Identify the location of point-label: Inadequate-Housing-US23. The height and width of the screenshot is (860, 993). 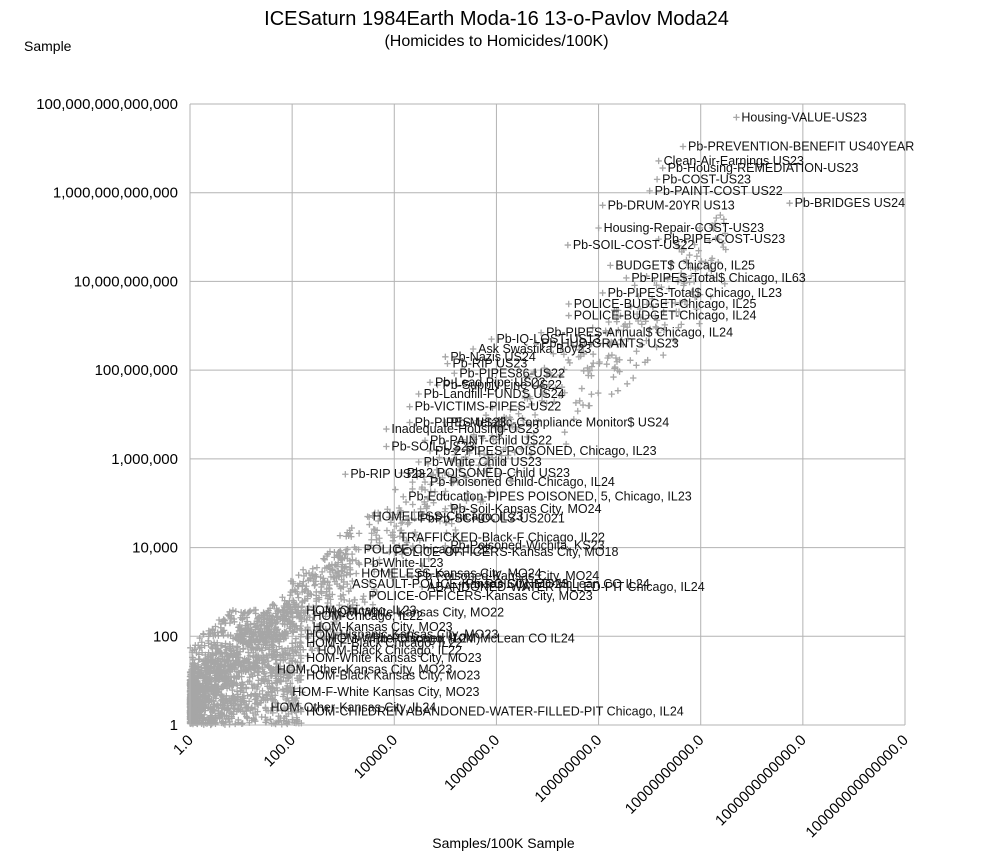
(465, 429).